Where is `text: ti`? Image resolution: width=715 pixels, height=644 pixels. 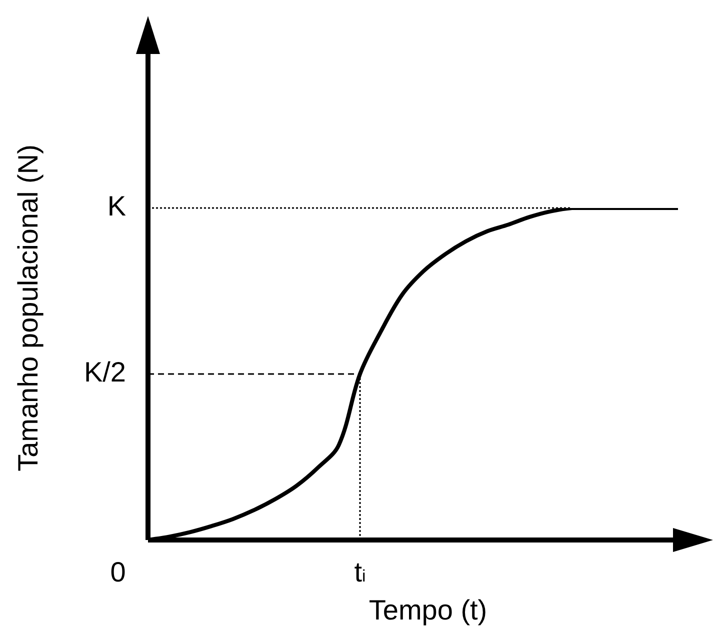
text: ti is located at coordinates (360, 572).